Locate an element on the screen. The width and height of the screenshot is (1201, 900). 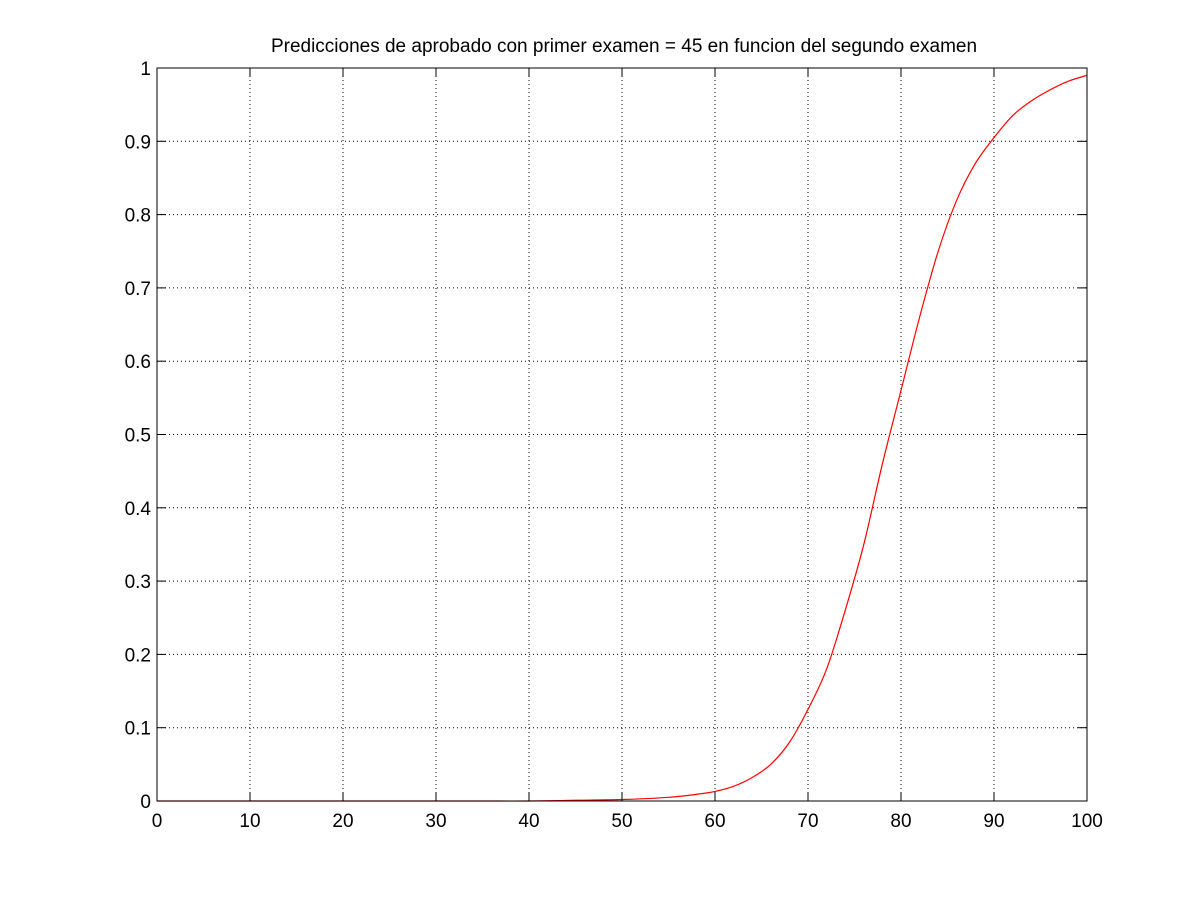
x-tick-labels: 0 10 20 30 40 50 60 70 80 90 100 is located at coordinates (627, 821).